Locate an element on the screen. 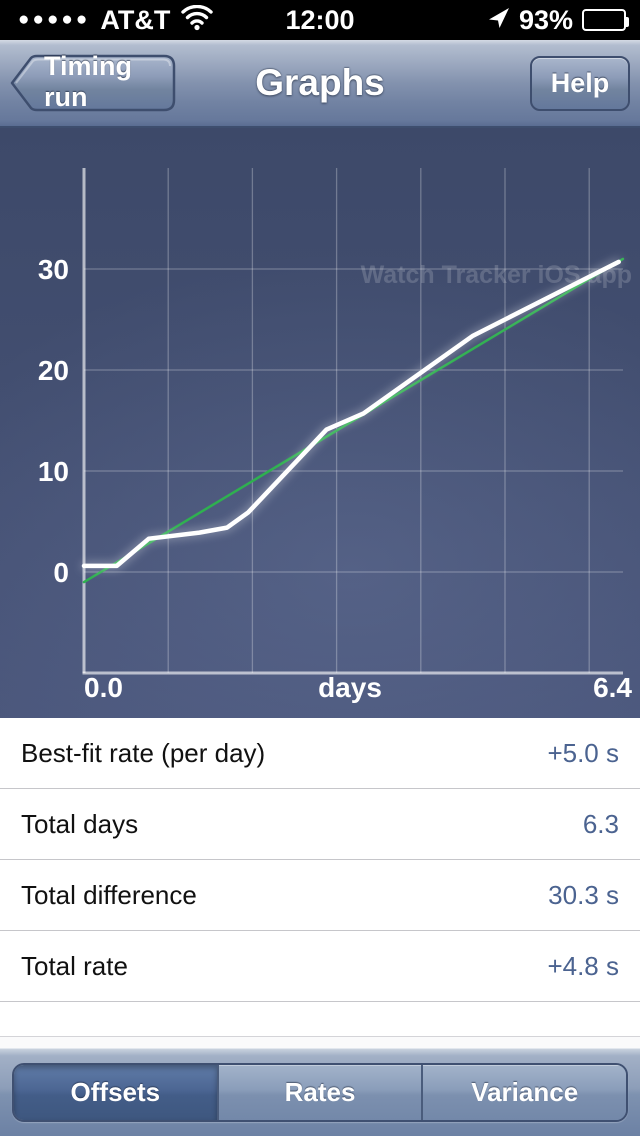 The height and width of the screenshot is (1136, 640). table-row-total-rate: Total rate +4.8 s is located at coordinates (320, 966).